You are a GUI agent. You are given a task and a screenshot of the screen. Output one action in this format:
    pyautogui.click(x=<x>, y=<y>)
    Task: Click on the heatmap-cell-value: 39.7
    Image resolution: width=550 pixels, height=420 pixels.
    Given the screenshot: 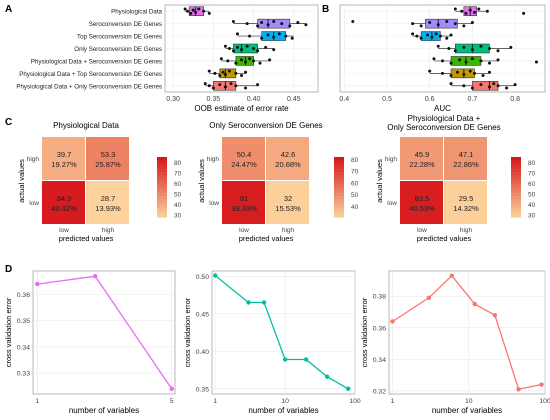 What is the action you would take?
    pyautogui.click(x=64, y=154)
    